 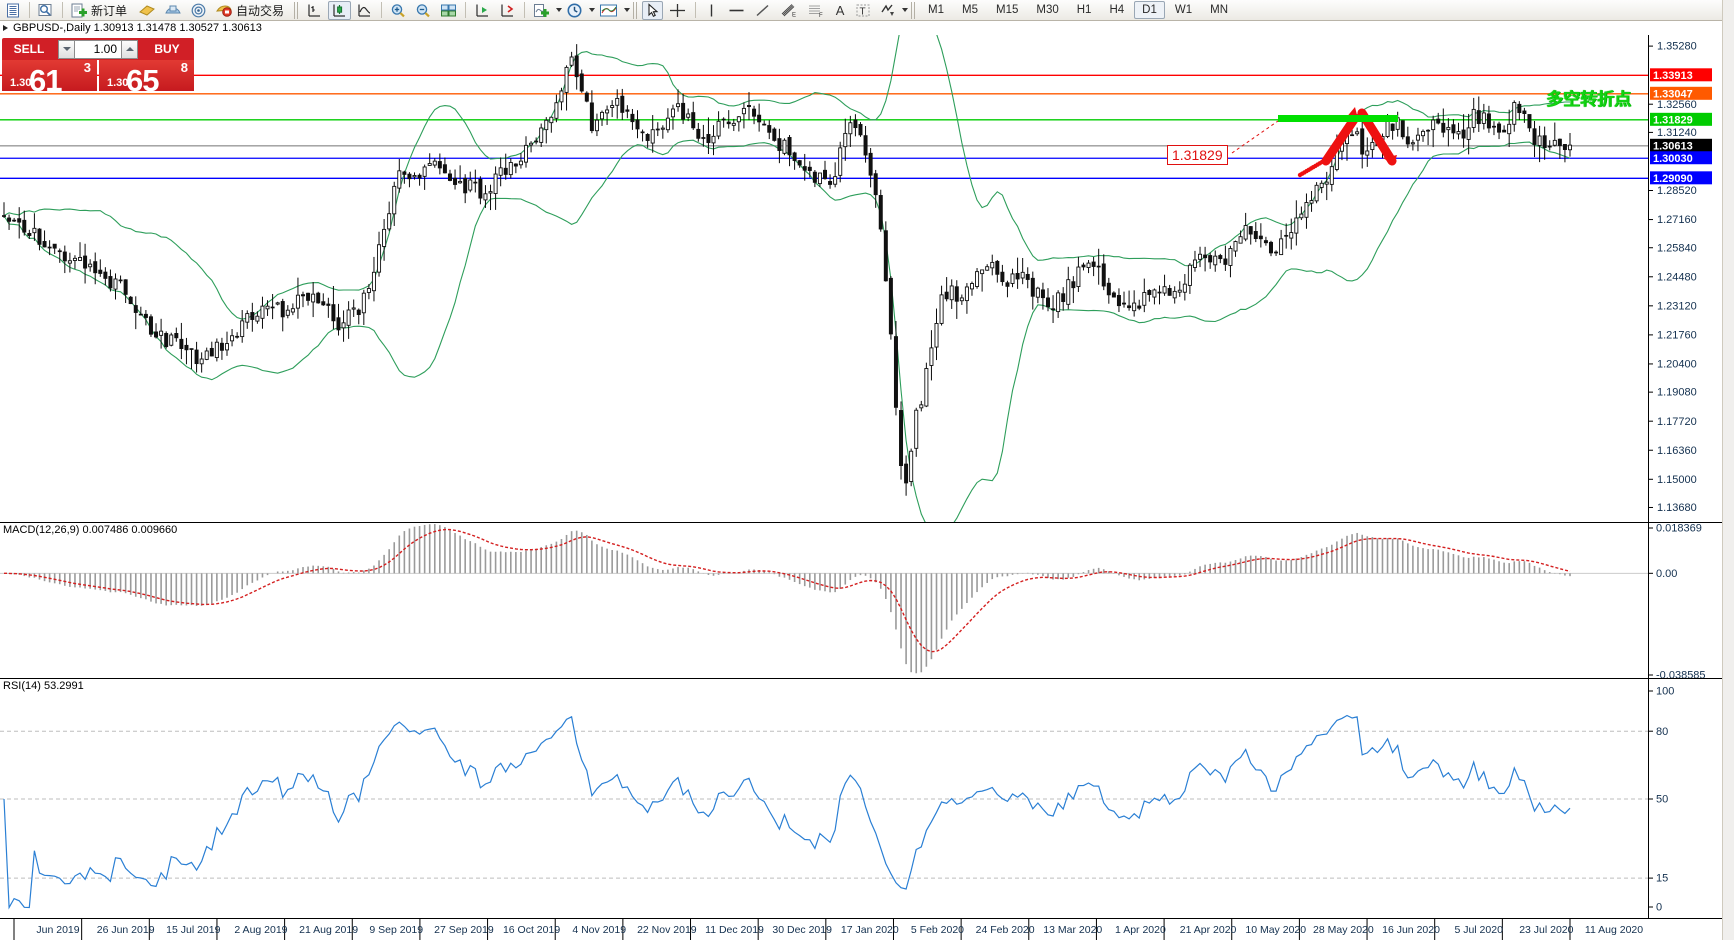 What do you see at coordinates (541, 10) in the screenshot?
I see `indicators-icon` at bounding box center [541, 10].